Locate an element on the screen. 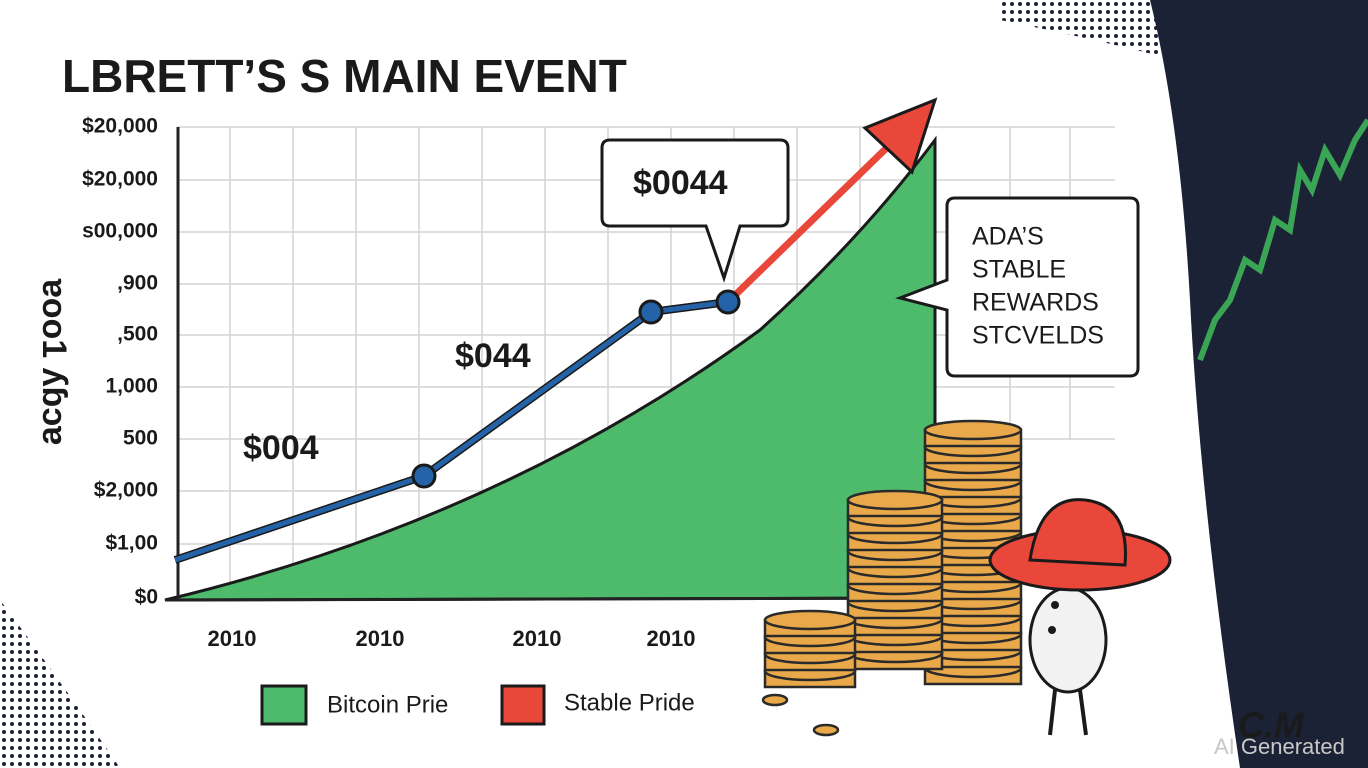 The height and width of the screenshot is (768, 1368). red-arrow is located at coordinates (816, 216).